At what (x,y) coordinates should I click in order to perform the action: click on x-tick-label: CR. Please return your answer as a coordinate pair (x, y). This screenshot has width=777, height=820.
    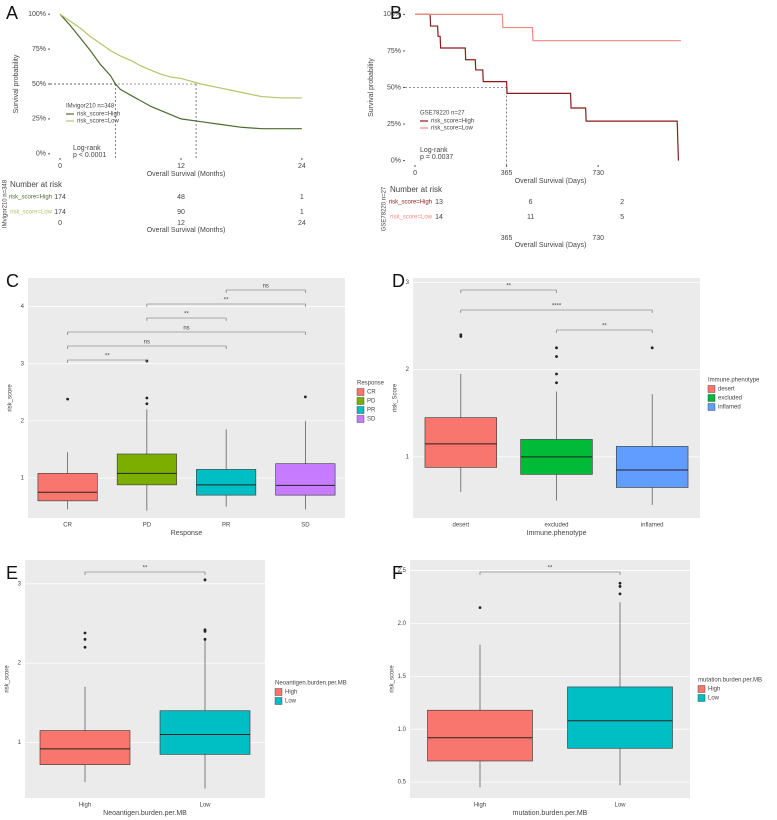
    Looking at the image, I should click on (67, 526).